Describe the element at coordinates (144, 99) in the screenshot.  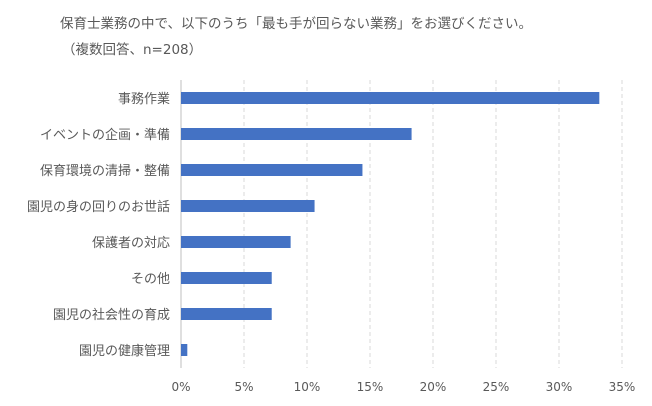
I see `category-label: 事務作業` at that location.